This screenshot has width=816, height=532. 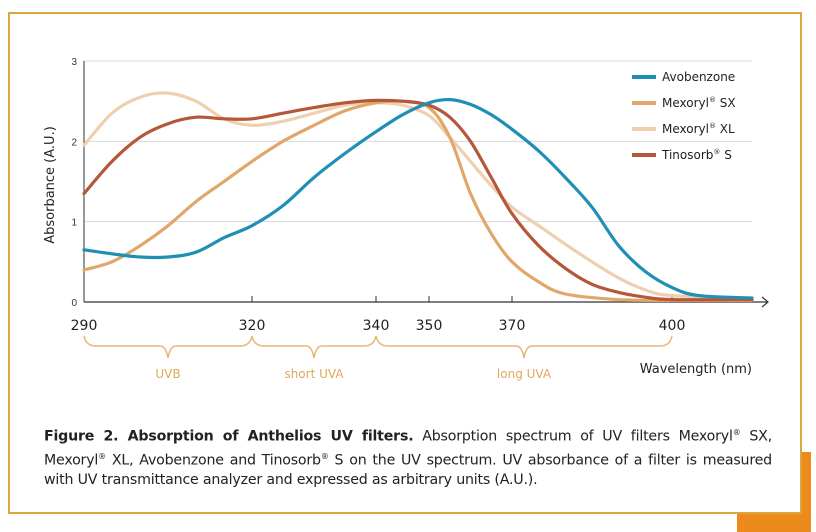 I want to click on legend-label-mexoryl-sx: Mexoryl® SX, so click(x=699, y=103).